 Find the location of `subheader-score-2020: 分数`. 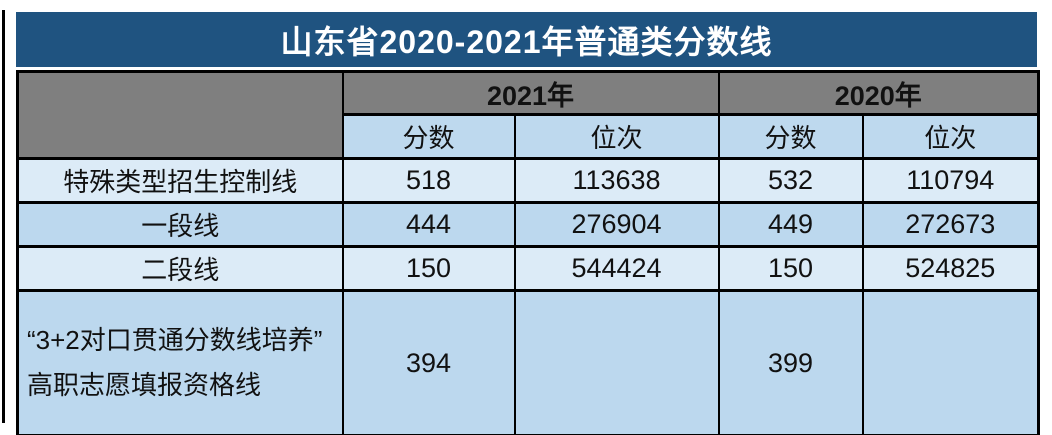

subheader-score-2020: 分数 is located at coordinates (790, 136).